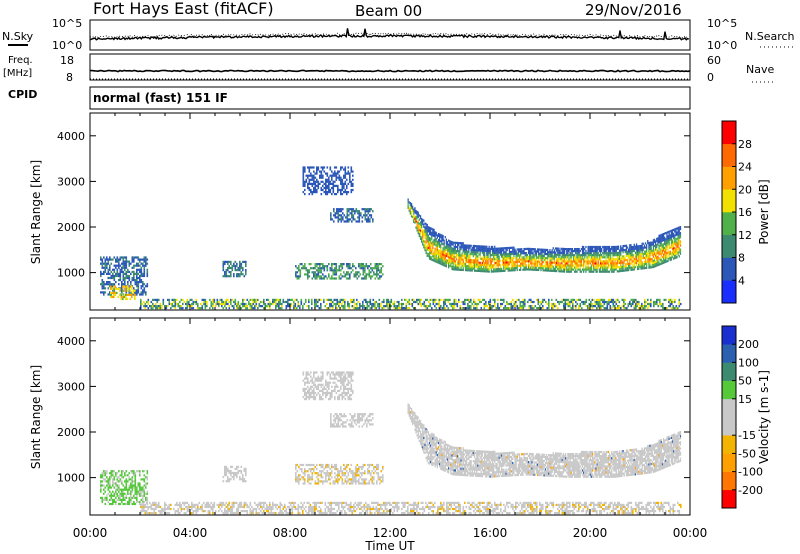  I want to click on freq-left-tick-top: 18, so click(67, 60).